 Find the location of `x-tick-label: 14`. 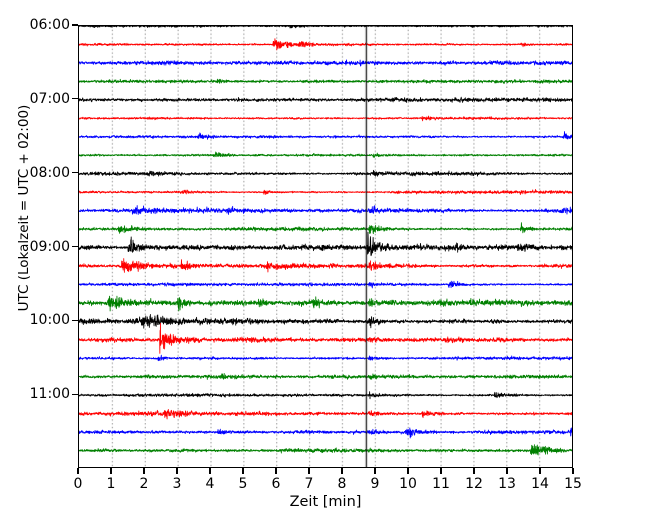

x-tick-label: 14 is located at coordinates (540, 484).